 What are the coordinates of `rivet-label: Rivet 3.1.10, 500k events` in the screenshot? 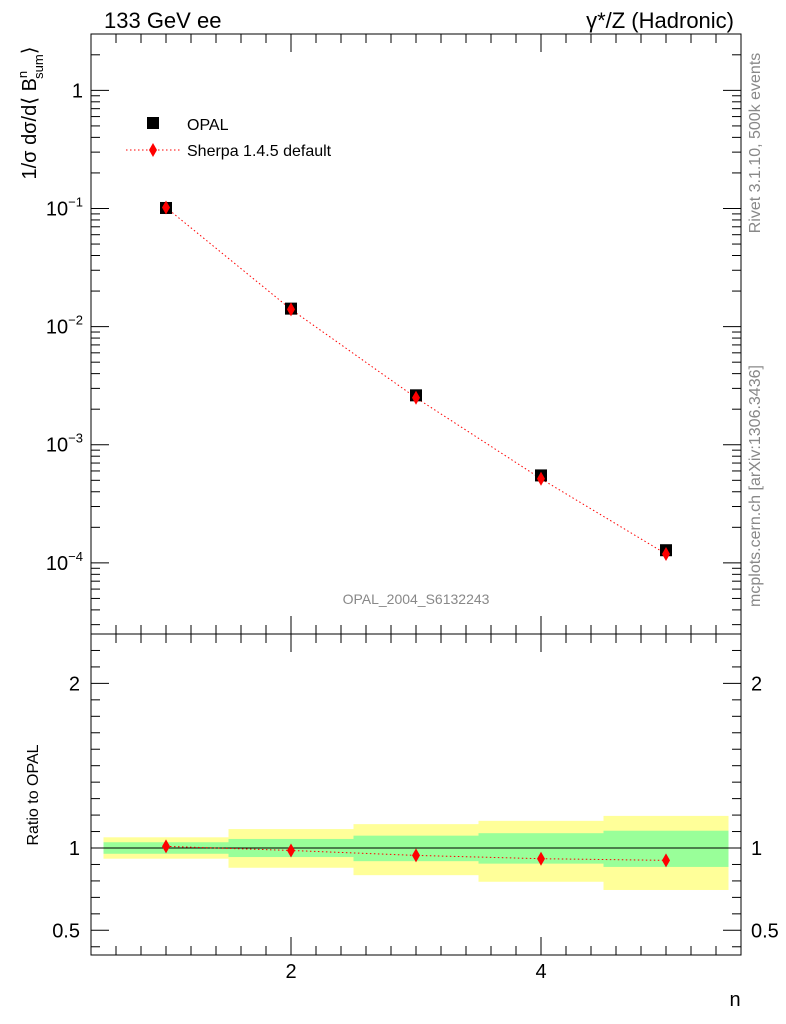 It's located at (755, 143).